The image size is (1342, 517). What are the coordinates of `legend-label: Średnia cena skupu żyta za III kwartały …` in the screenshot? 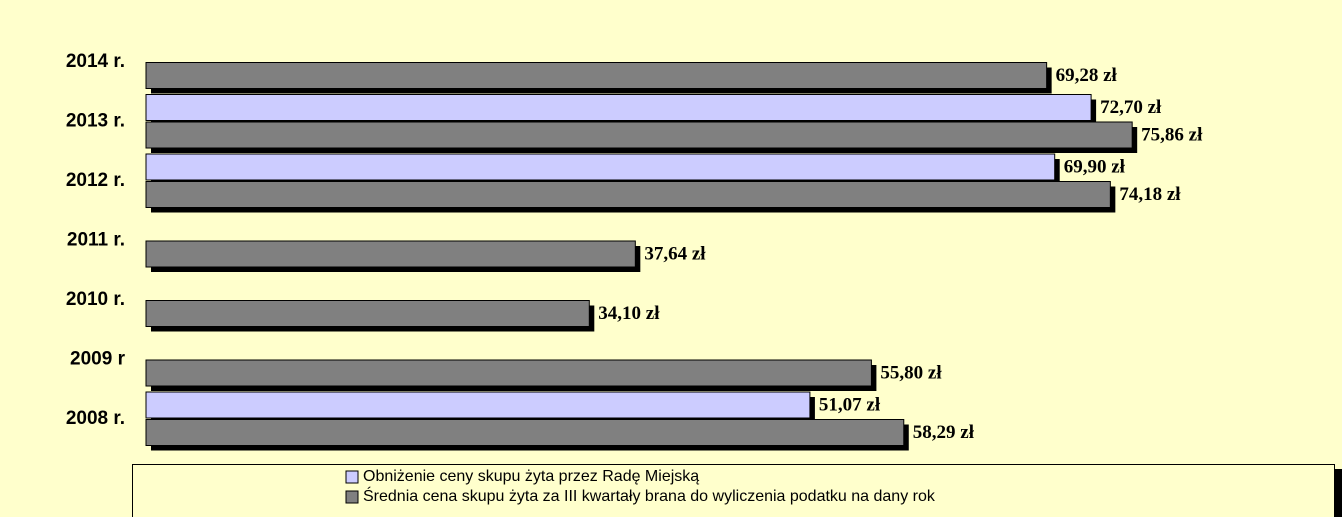 It's located at (649, 495).